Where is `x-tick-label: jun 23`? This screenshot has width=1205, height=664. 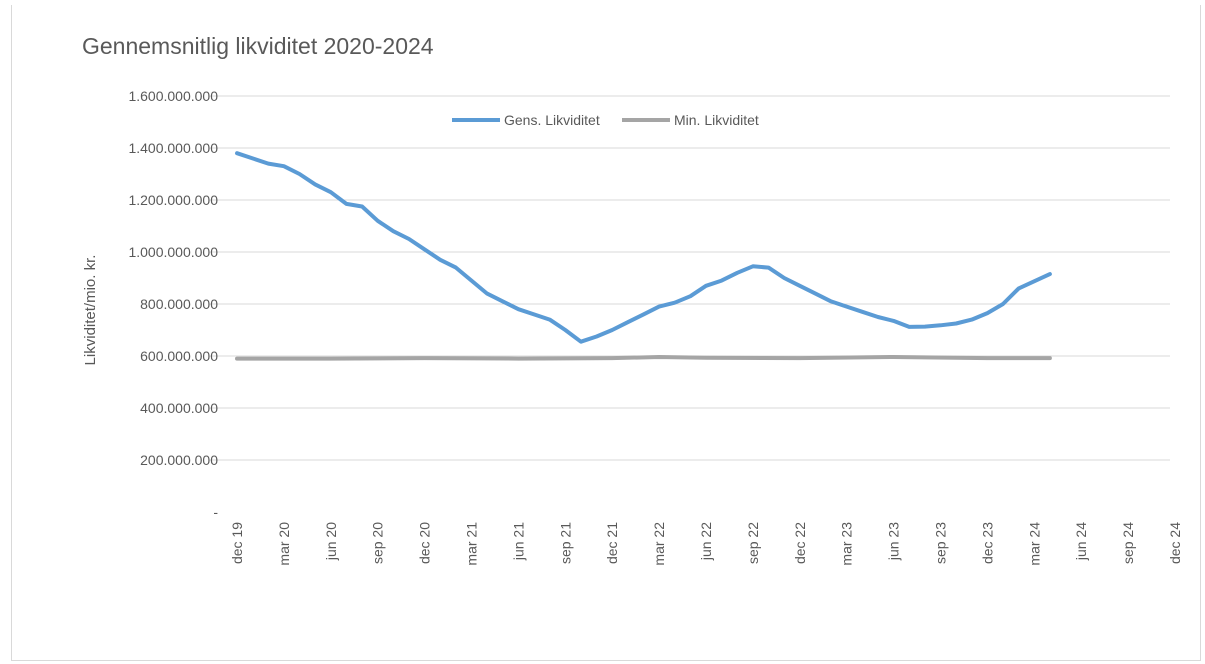 x-tick-label: jun 23 is located at coordinates (894, 541).